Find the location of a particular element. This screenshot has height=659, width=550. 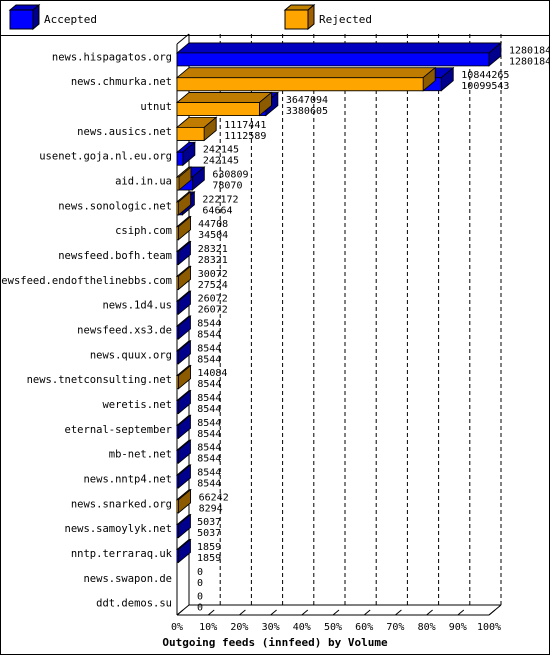

category-label: ddt.demos.su is located at coordinates (134, 604).